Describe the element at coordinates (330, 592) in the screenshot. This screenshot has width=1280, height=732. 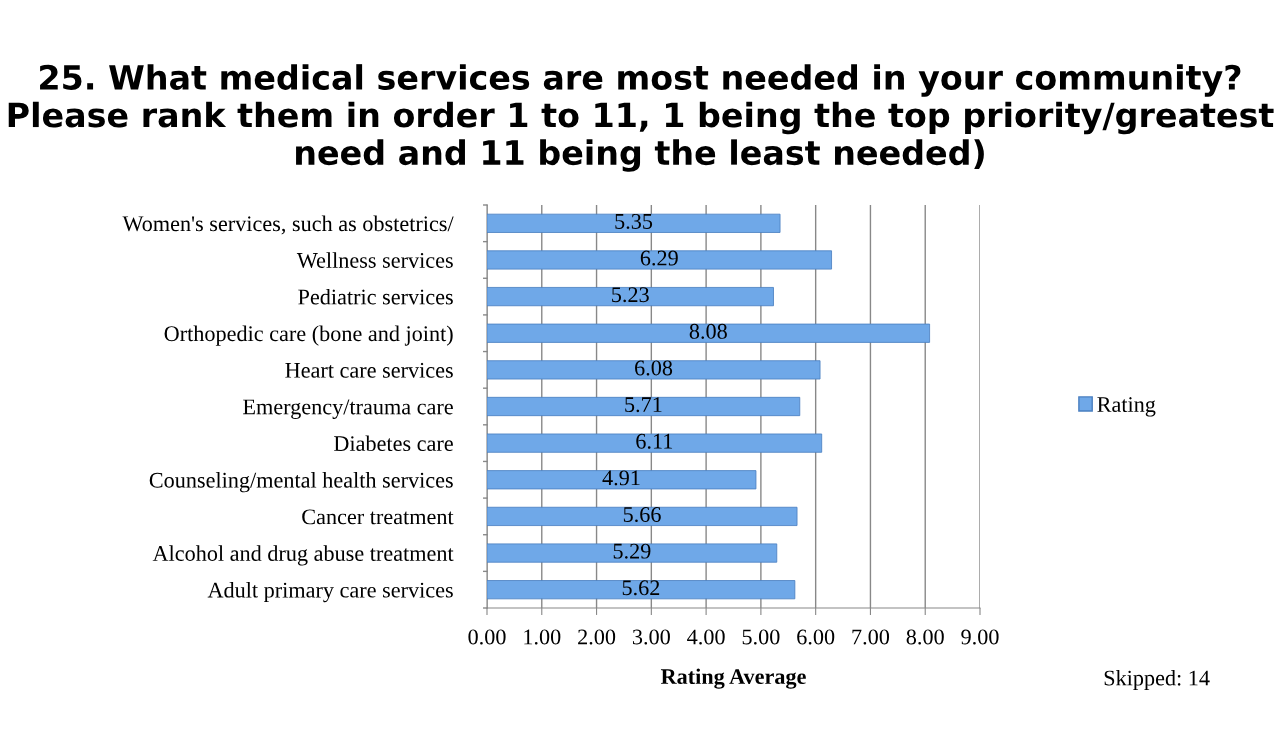
I see `y-tick-label: Adult primary care services` at that location.